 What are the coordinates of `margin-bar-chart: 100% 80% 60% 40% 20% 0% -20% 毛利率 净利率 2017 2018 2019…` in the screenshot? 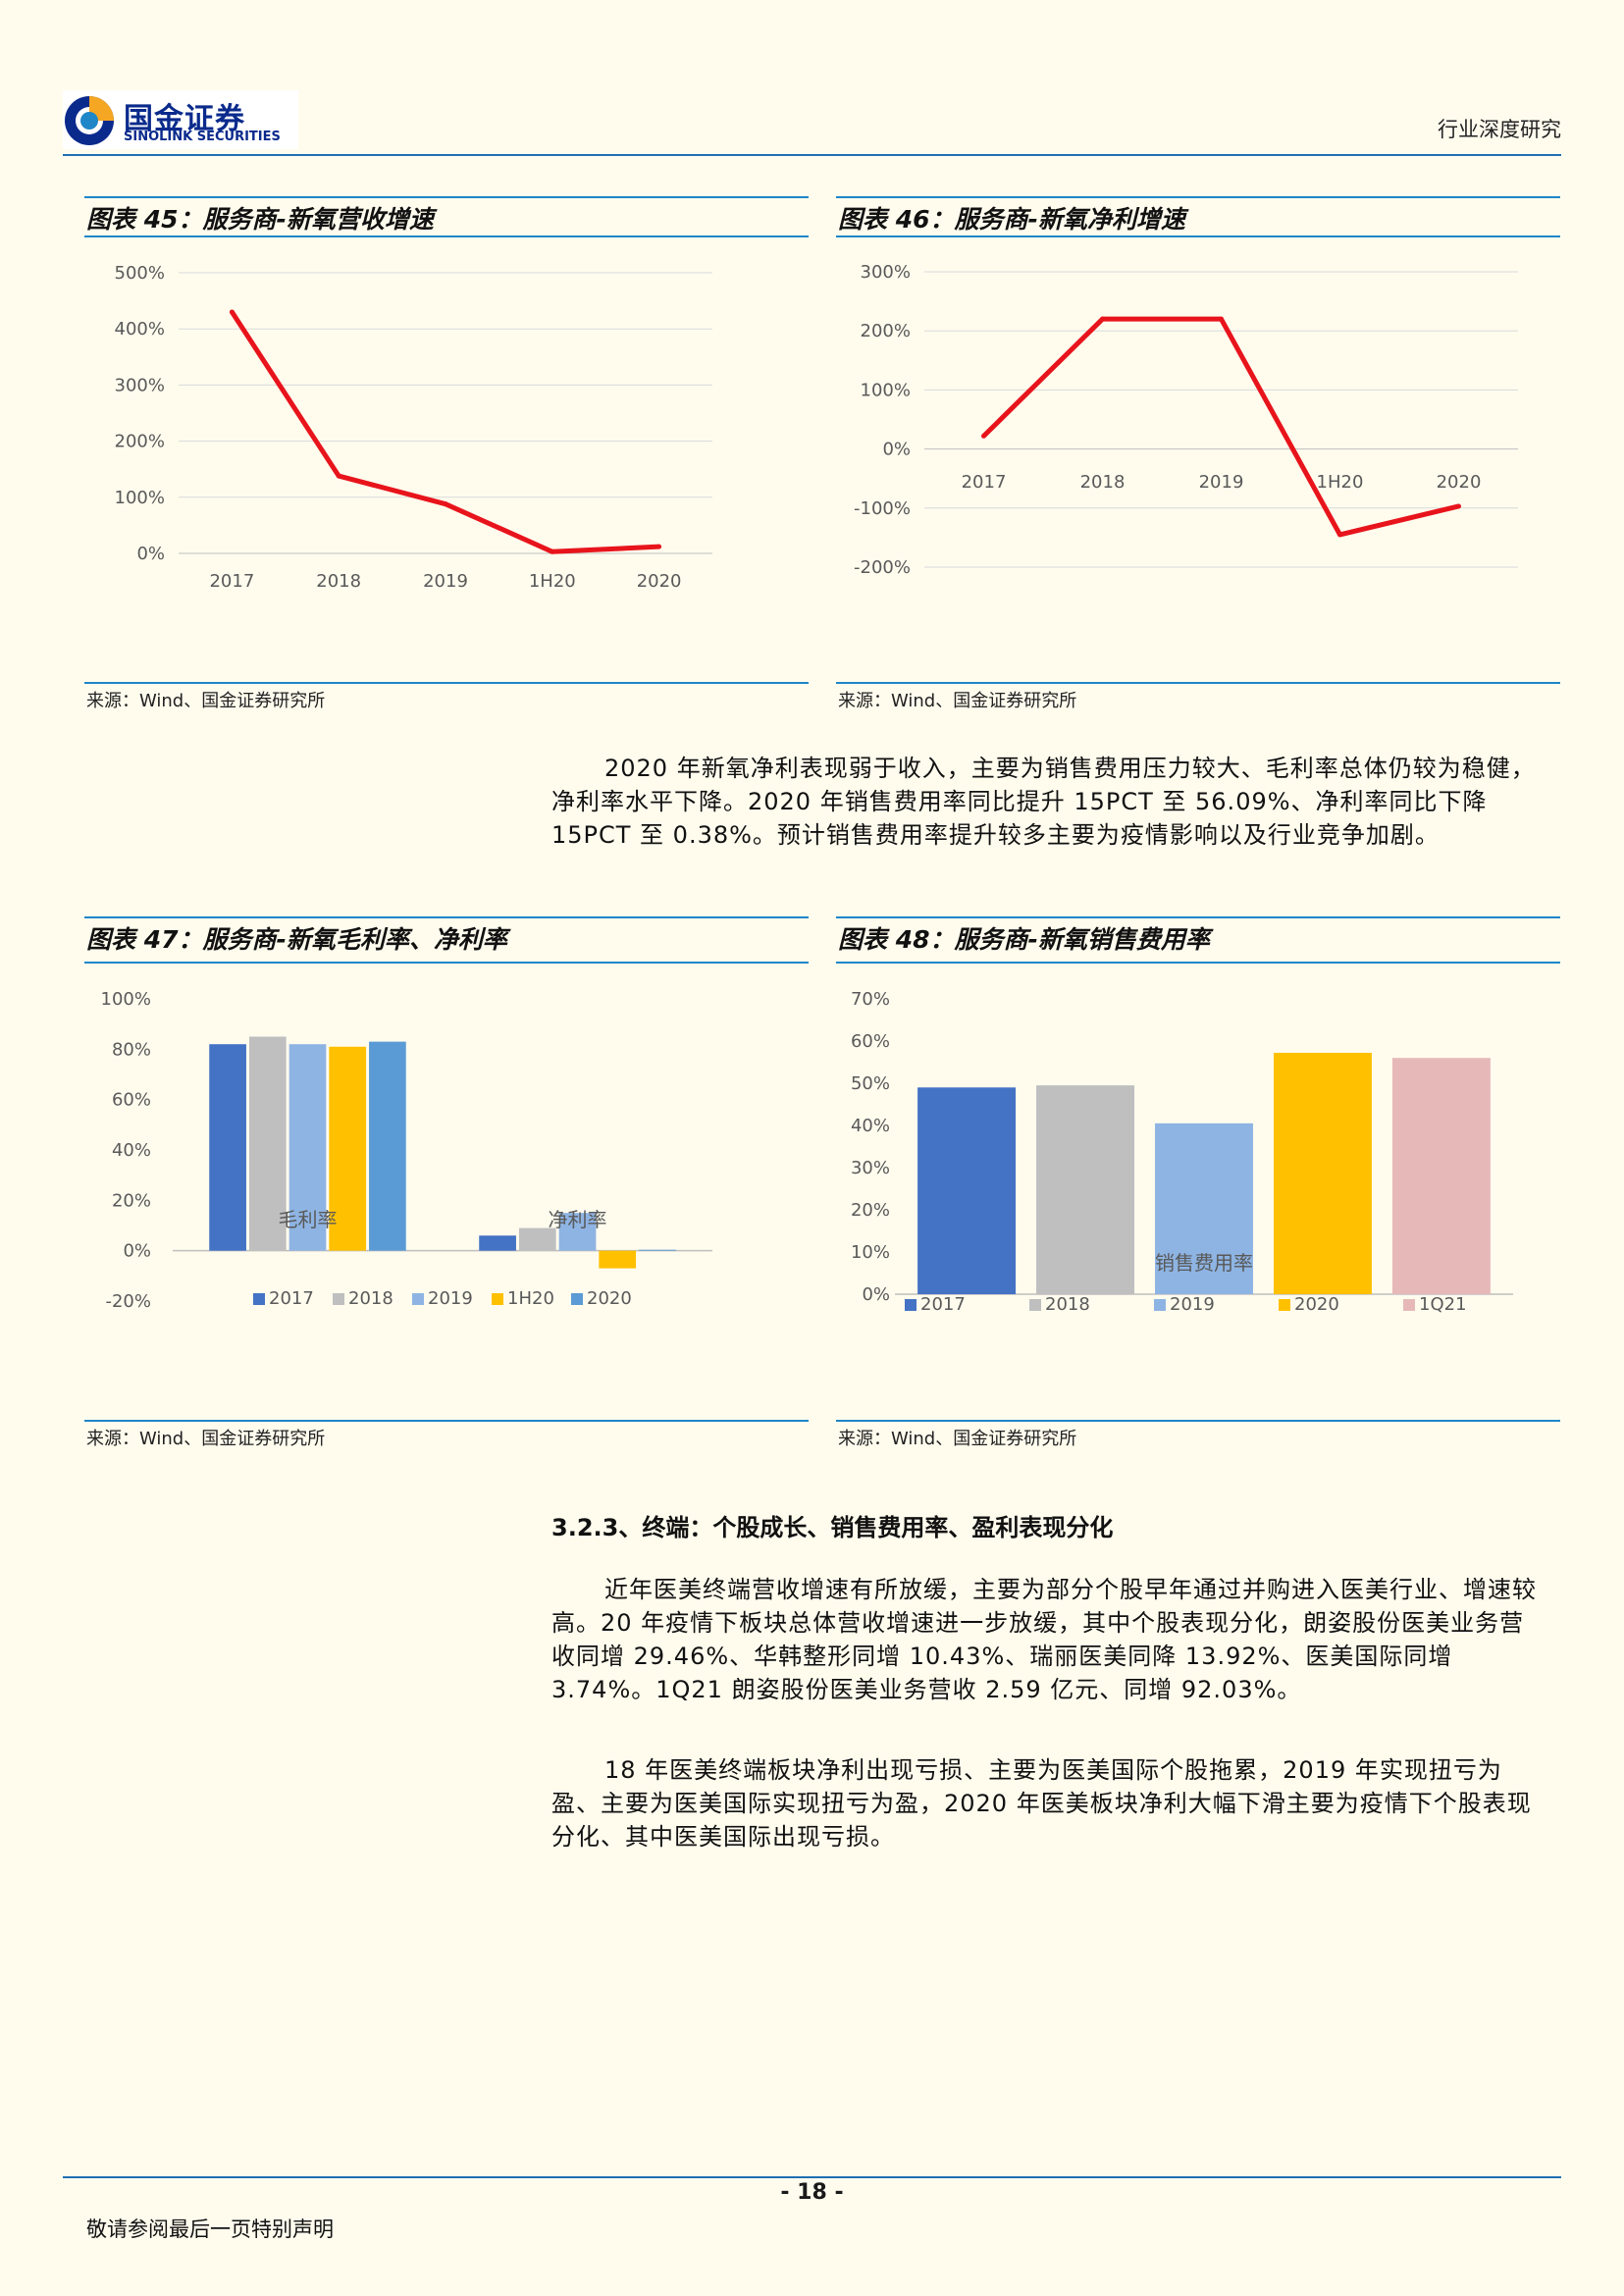 It's located at (406, 1150).